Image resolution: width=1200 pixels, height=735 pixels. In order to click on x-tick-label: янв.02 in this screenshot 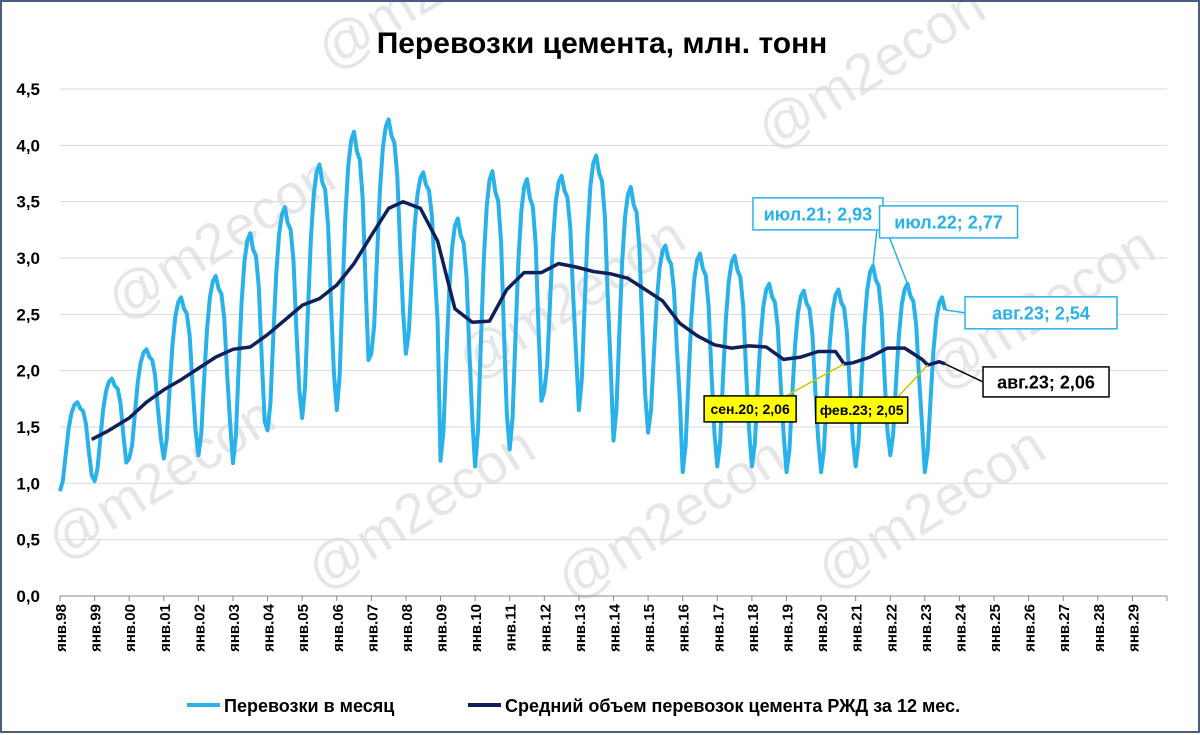, I will do `click(199, 628)`.